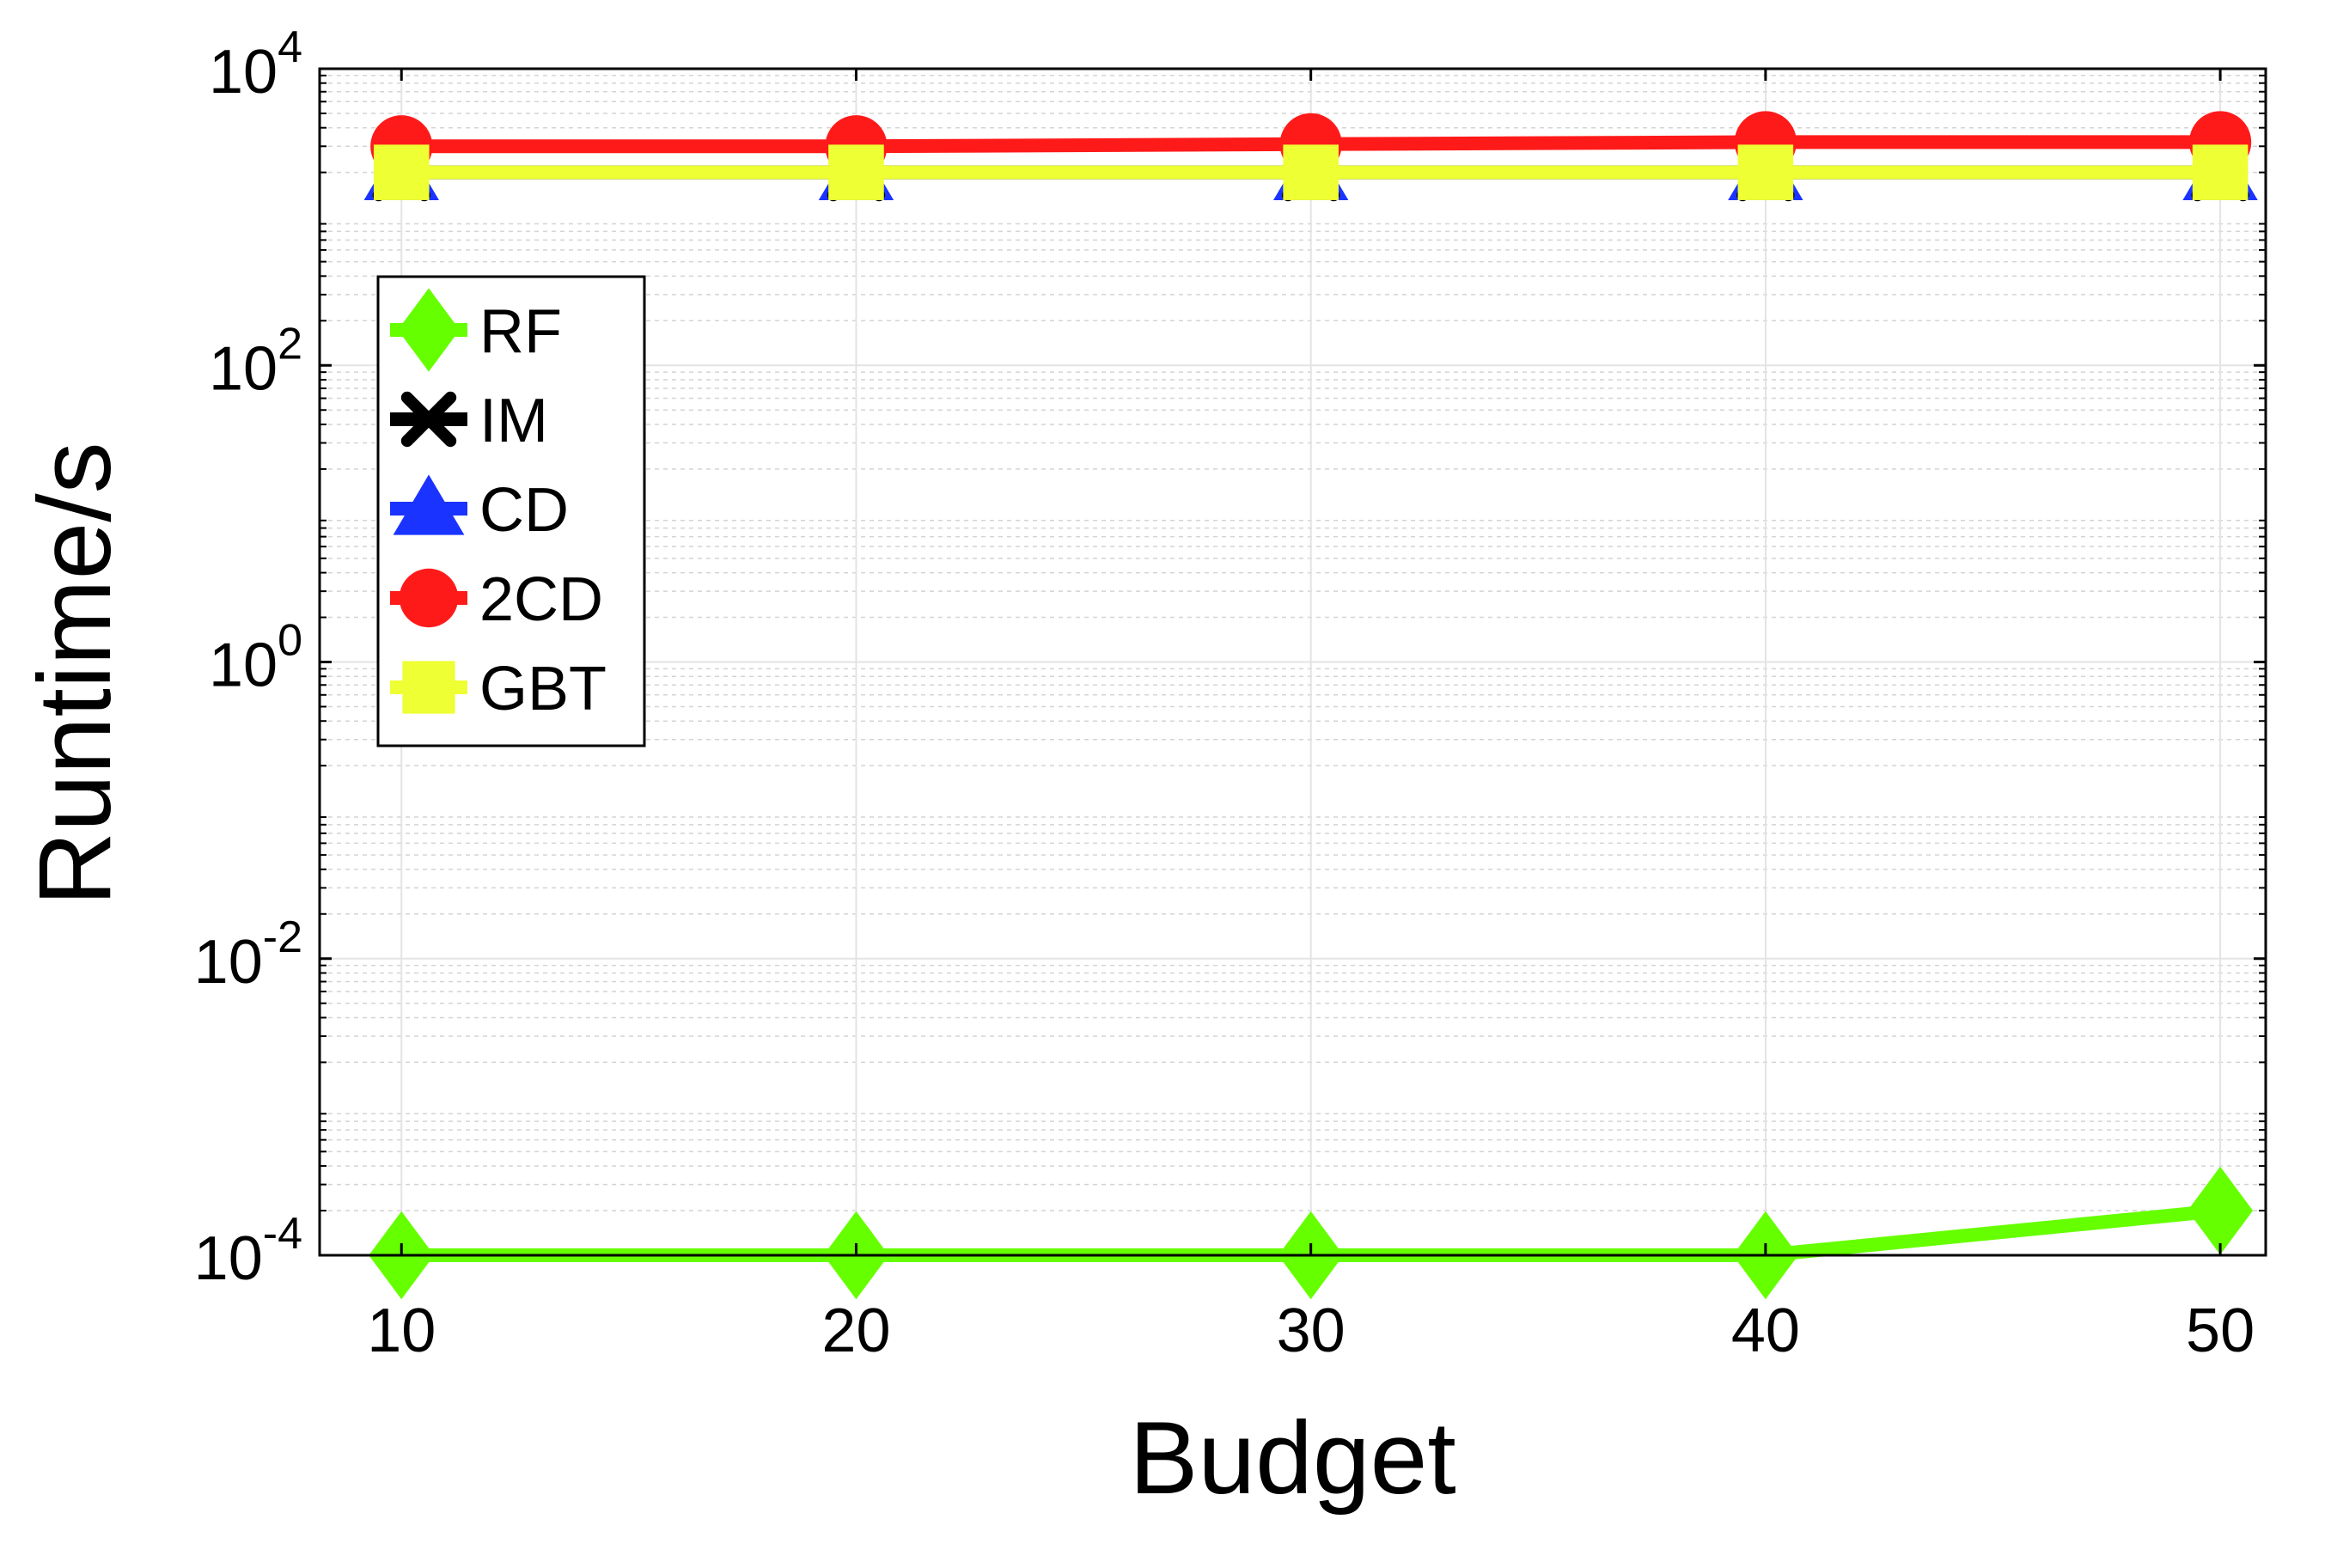 This screenshot has height=1568, width=2331. Describe the element at coordinates (1292, 1458) in the screenshot. I see `x-axis-title: Budget` at that location.